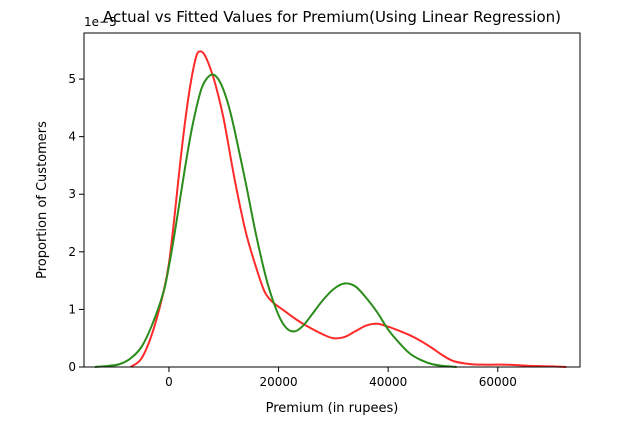  Describe the element at coordinates (42, 200) in the screenshot. I see `y-axis-label: Proportion of Customers` at that location.